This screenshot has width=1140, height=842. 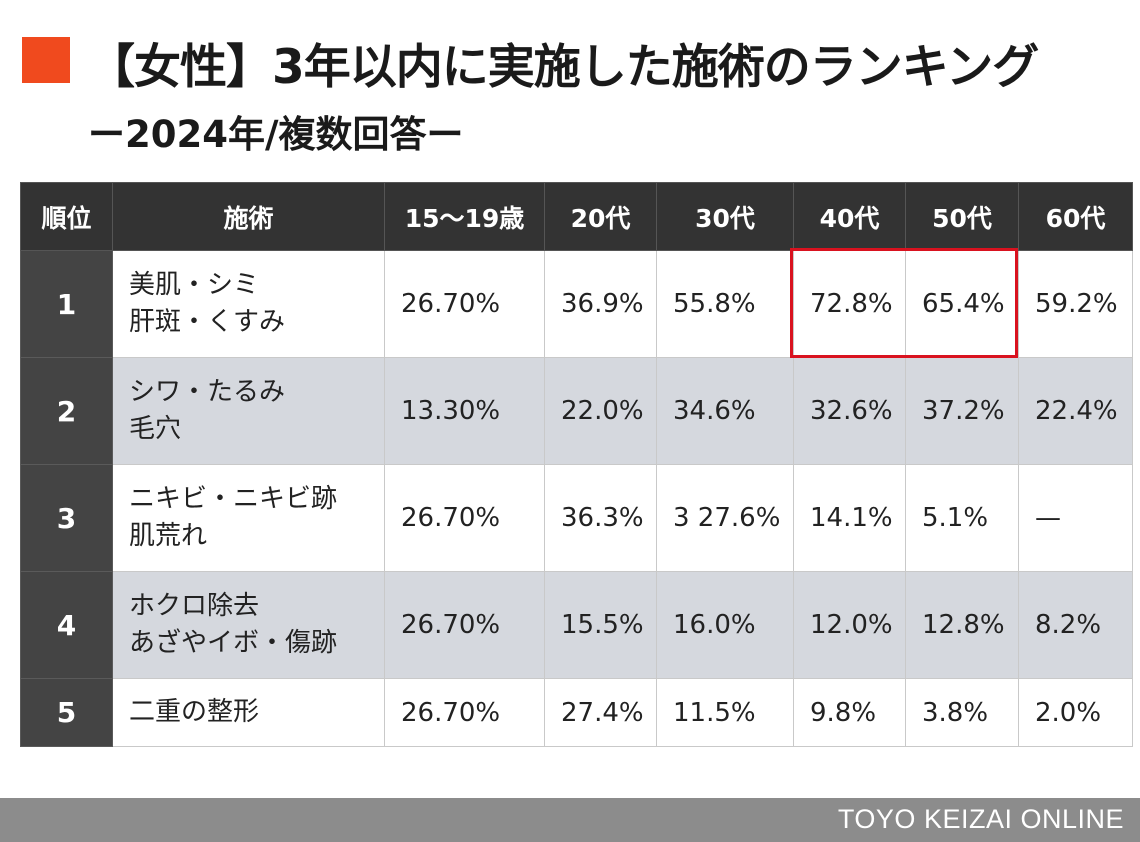 I want to click on column-header-treatment: 施術, so click(x=248, y=216).